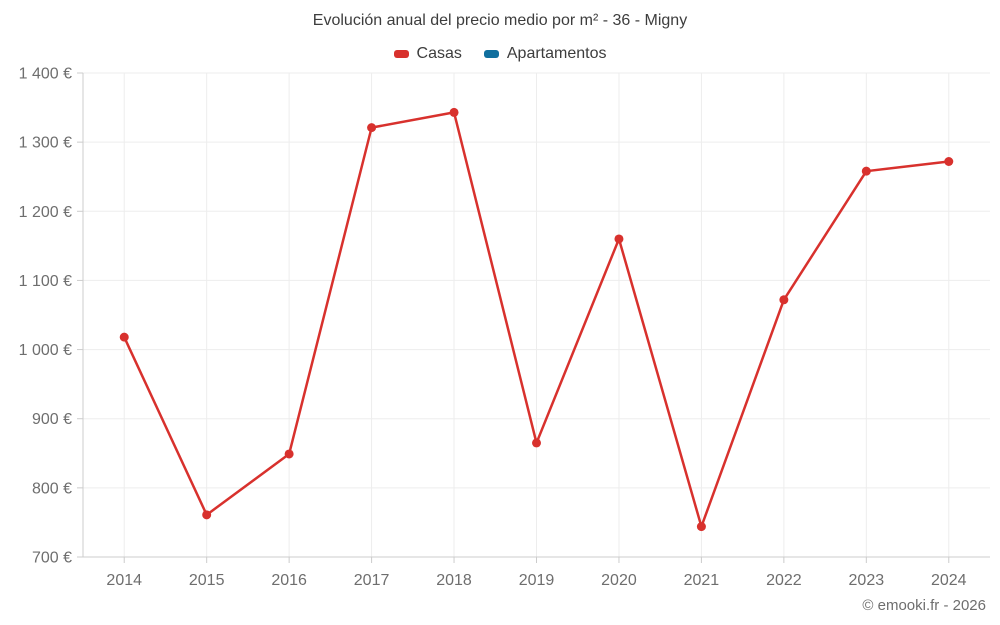 The width and height of the screenshot is (1000, 625). I want to click on svg-text: 2021, so click(702, 580).